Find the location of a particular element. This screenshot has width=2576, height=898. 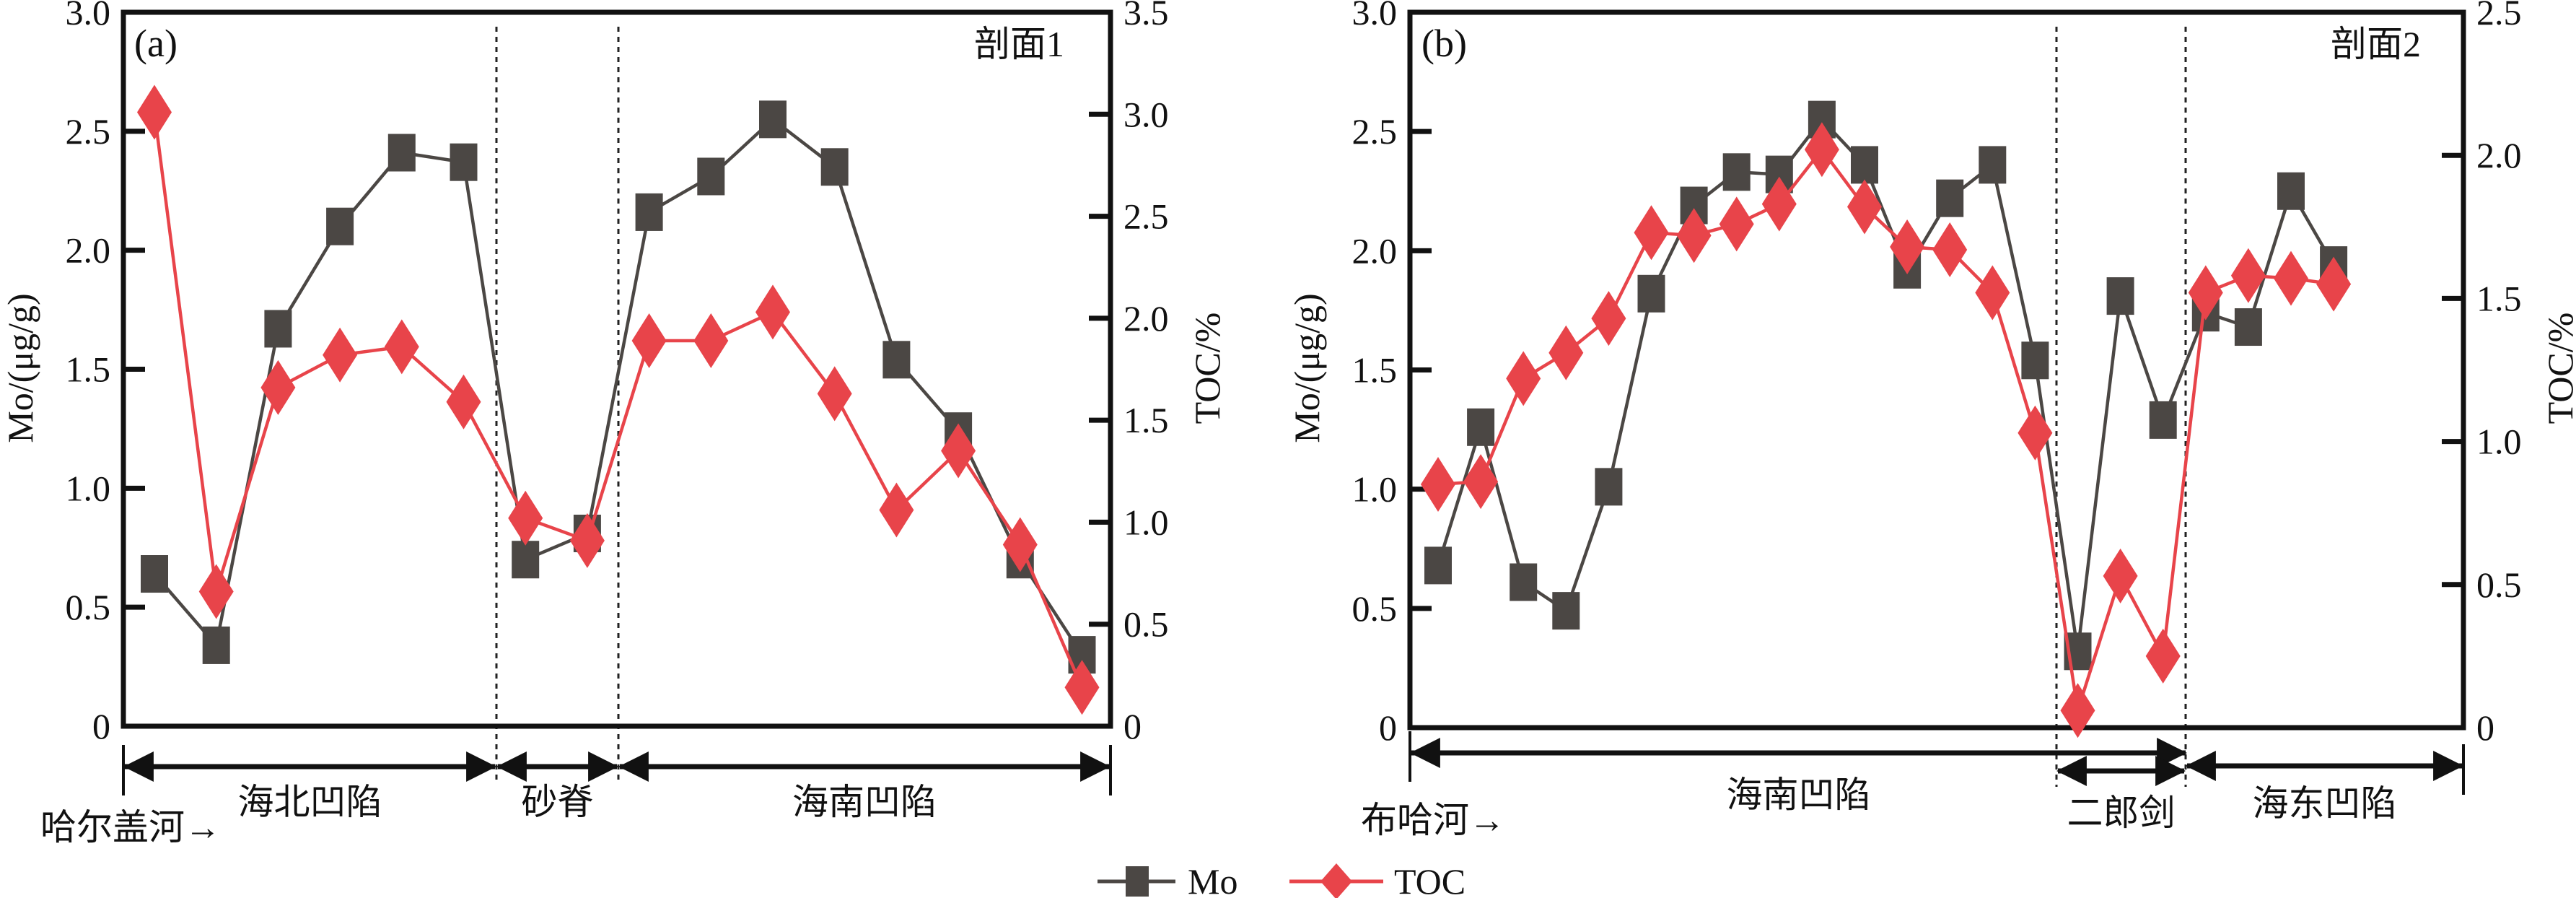

legend-mo-marker is located at coordinates (1137, 881).